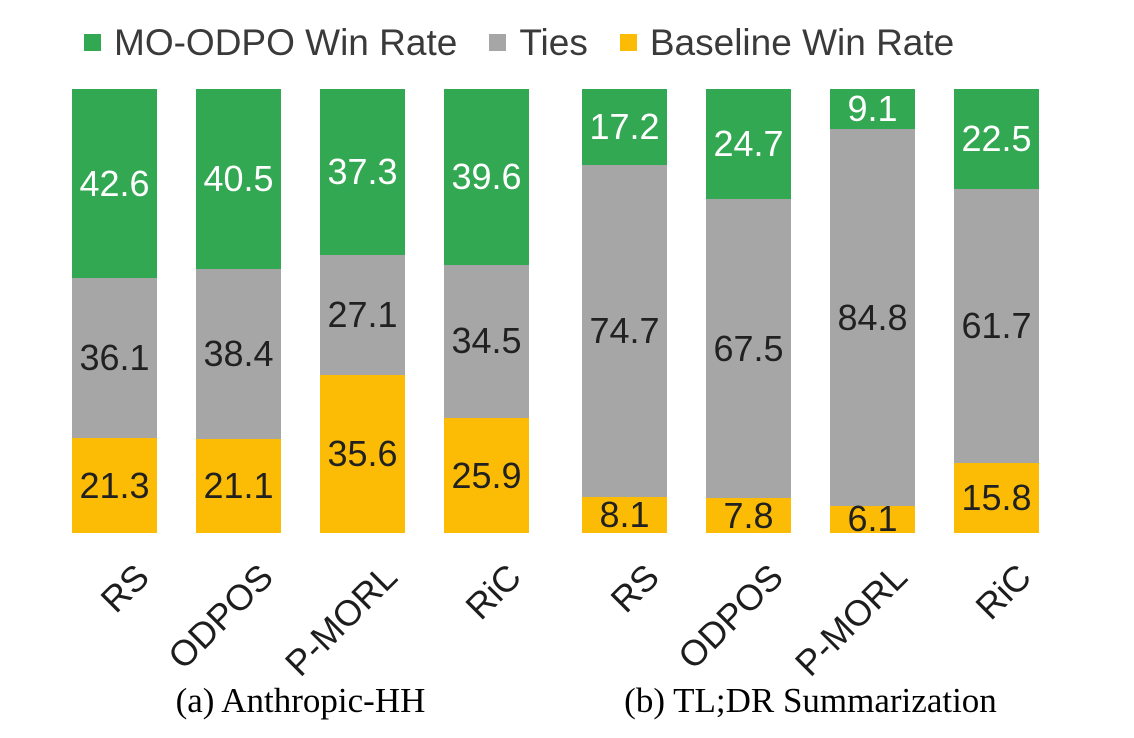 The width and height of the screenshot is (1134, 738). I want to click on segment-baseline: 8.1, so click(624, 515).